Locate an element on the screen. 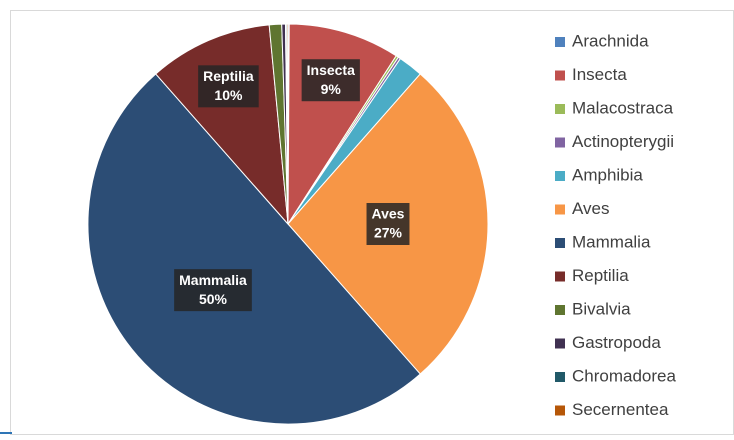  data-label-name: Reptilia is located at coordinates (228, 76).